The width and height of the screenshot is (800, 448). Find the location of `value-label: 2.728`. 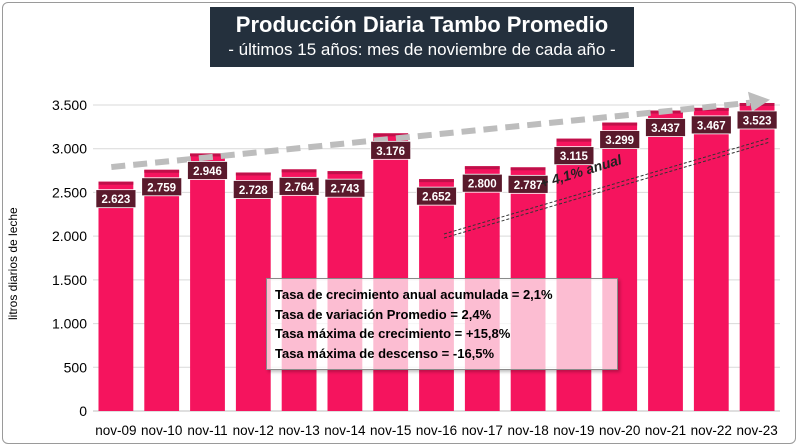

value-label: 2.728 is located at coordinates (253, 191).